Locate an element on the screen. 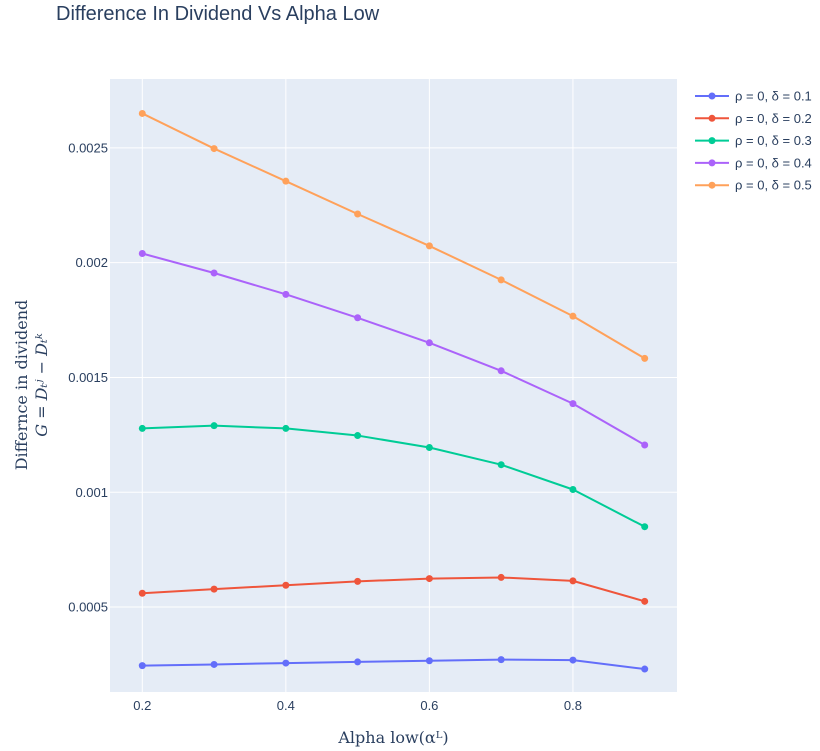 The height and width of the screenshot is (751, 820). legend-item-2: ρ = 0, δ = 0.2 is located at coordinates (753, 118).